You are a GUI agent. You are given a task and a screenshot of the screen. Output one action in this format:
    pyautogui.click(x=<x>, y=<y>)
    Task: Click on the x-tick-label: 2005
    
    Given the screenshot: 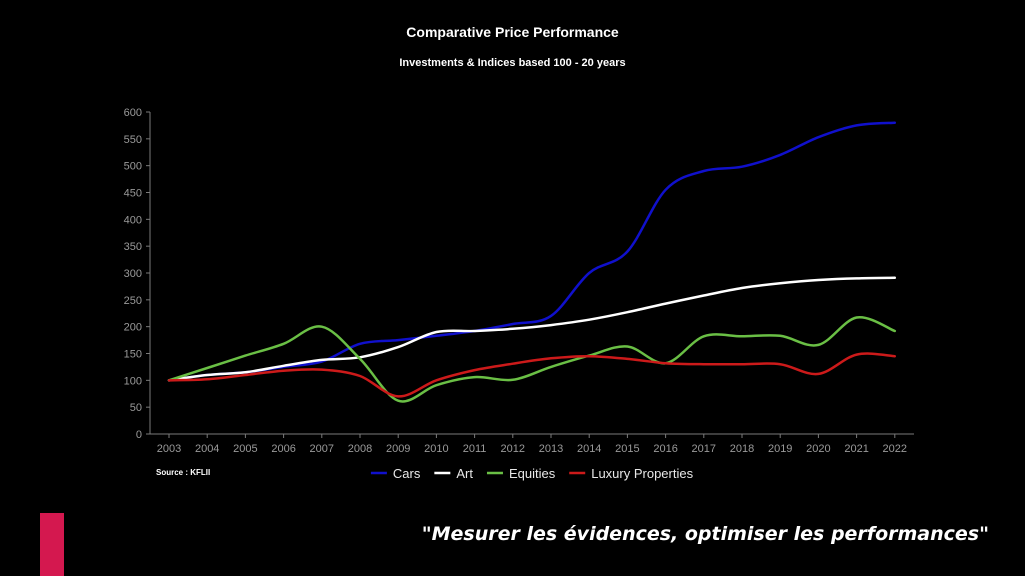 What is the action you would take?
    pyautogui.click(x=245, y=449)
    